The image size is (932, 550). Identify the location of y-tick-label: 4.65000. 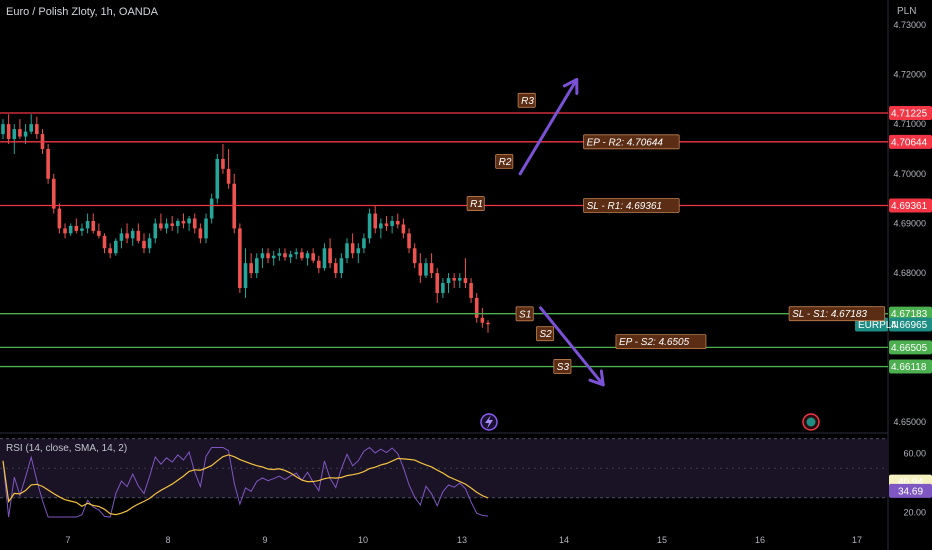
(909, 422).